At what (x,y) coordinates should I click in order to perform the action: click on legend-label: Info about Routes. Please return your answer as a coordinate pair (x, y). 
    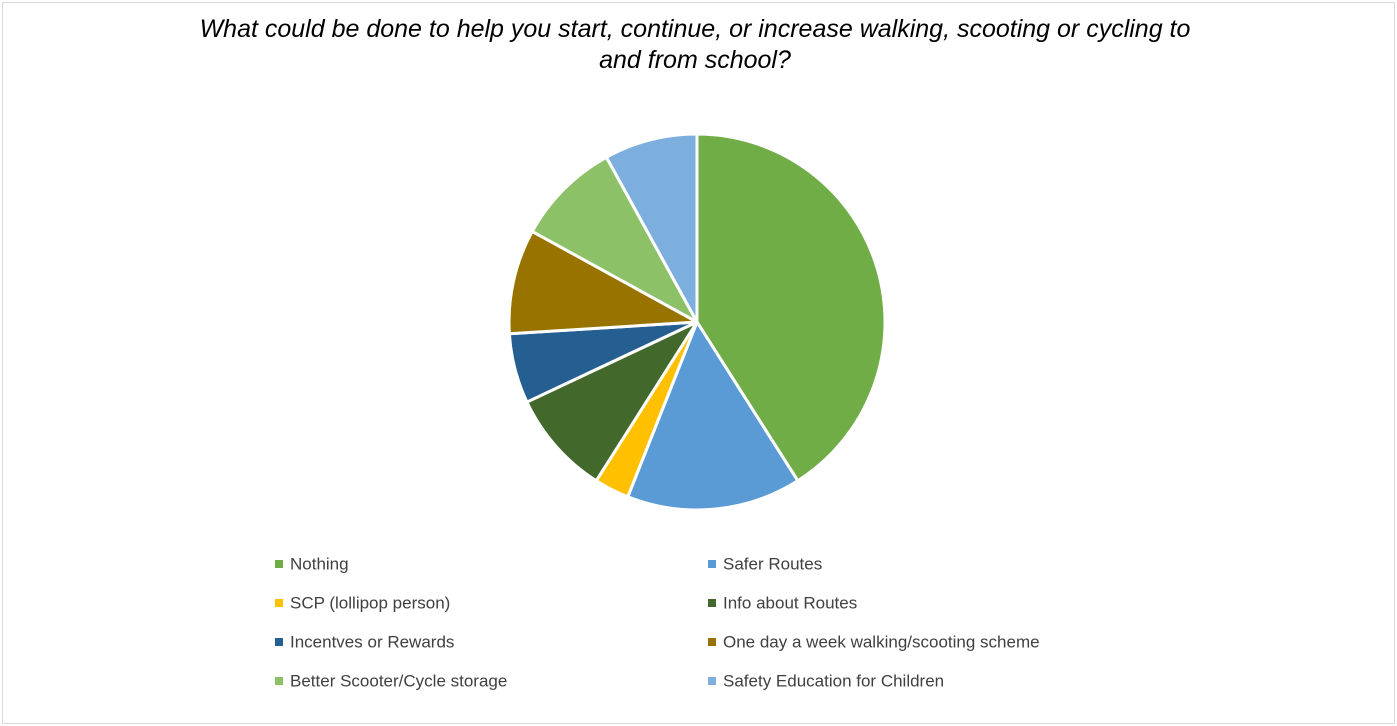
    Looking at the image, I should click on (790, 602).